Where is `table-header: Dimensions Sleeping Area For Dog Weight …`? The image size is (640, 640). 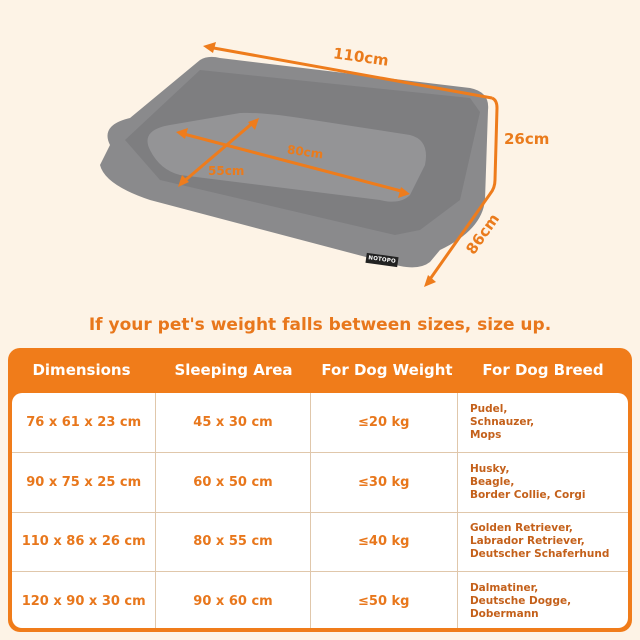
table-header: Dimensions Sleeping Area For Dog Weight … is located at coordinates (320, 370).